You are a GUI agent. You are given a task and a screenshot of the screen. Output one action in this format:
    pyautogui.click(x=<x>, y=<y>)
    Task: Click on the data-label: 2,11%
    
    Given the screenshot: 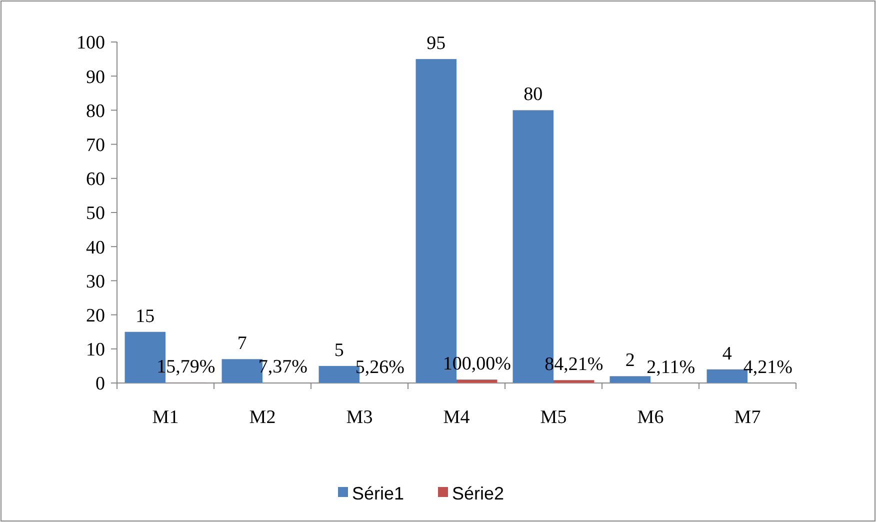 What is the action you would take?
    pyautogui.click(x=671, y=367)
    